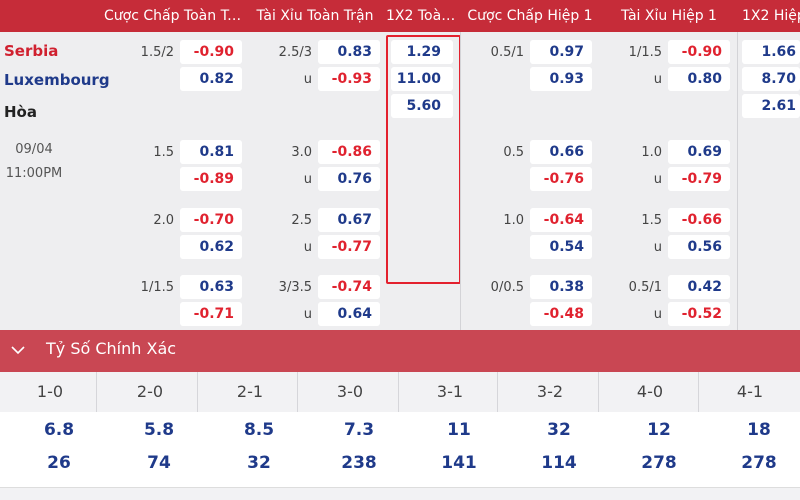  What do you see at coordinates (301, 220) in the screenshot?
I see `ou-line: 2.5` at bounding box center [301, 220].